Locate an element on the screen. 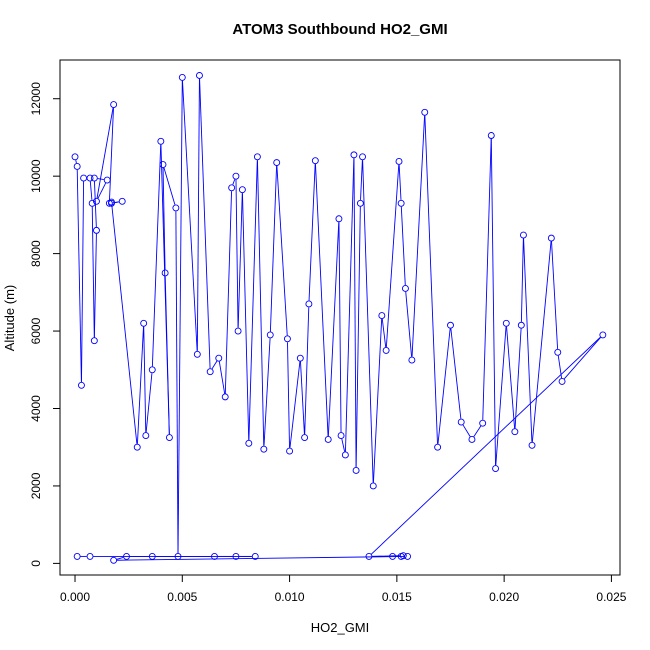 The image size is (650, 650). y-axis: 0 2000 4000 6000 8000 10000 12000 is located at coordinates (45, 324).